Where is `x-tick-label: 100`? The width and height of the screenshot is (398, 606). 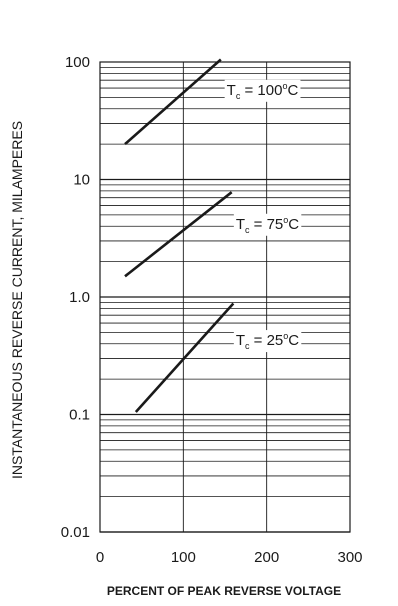
x-tick-label: 100 is located at coordinates (183, 557).